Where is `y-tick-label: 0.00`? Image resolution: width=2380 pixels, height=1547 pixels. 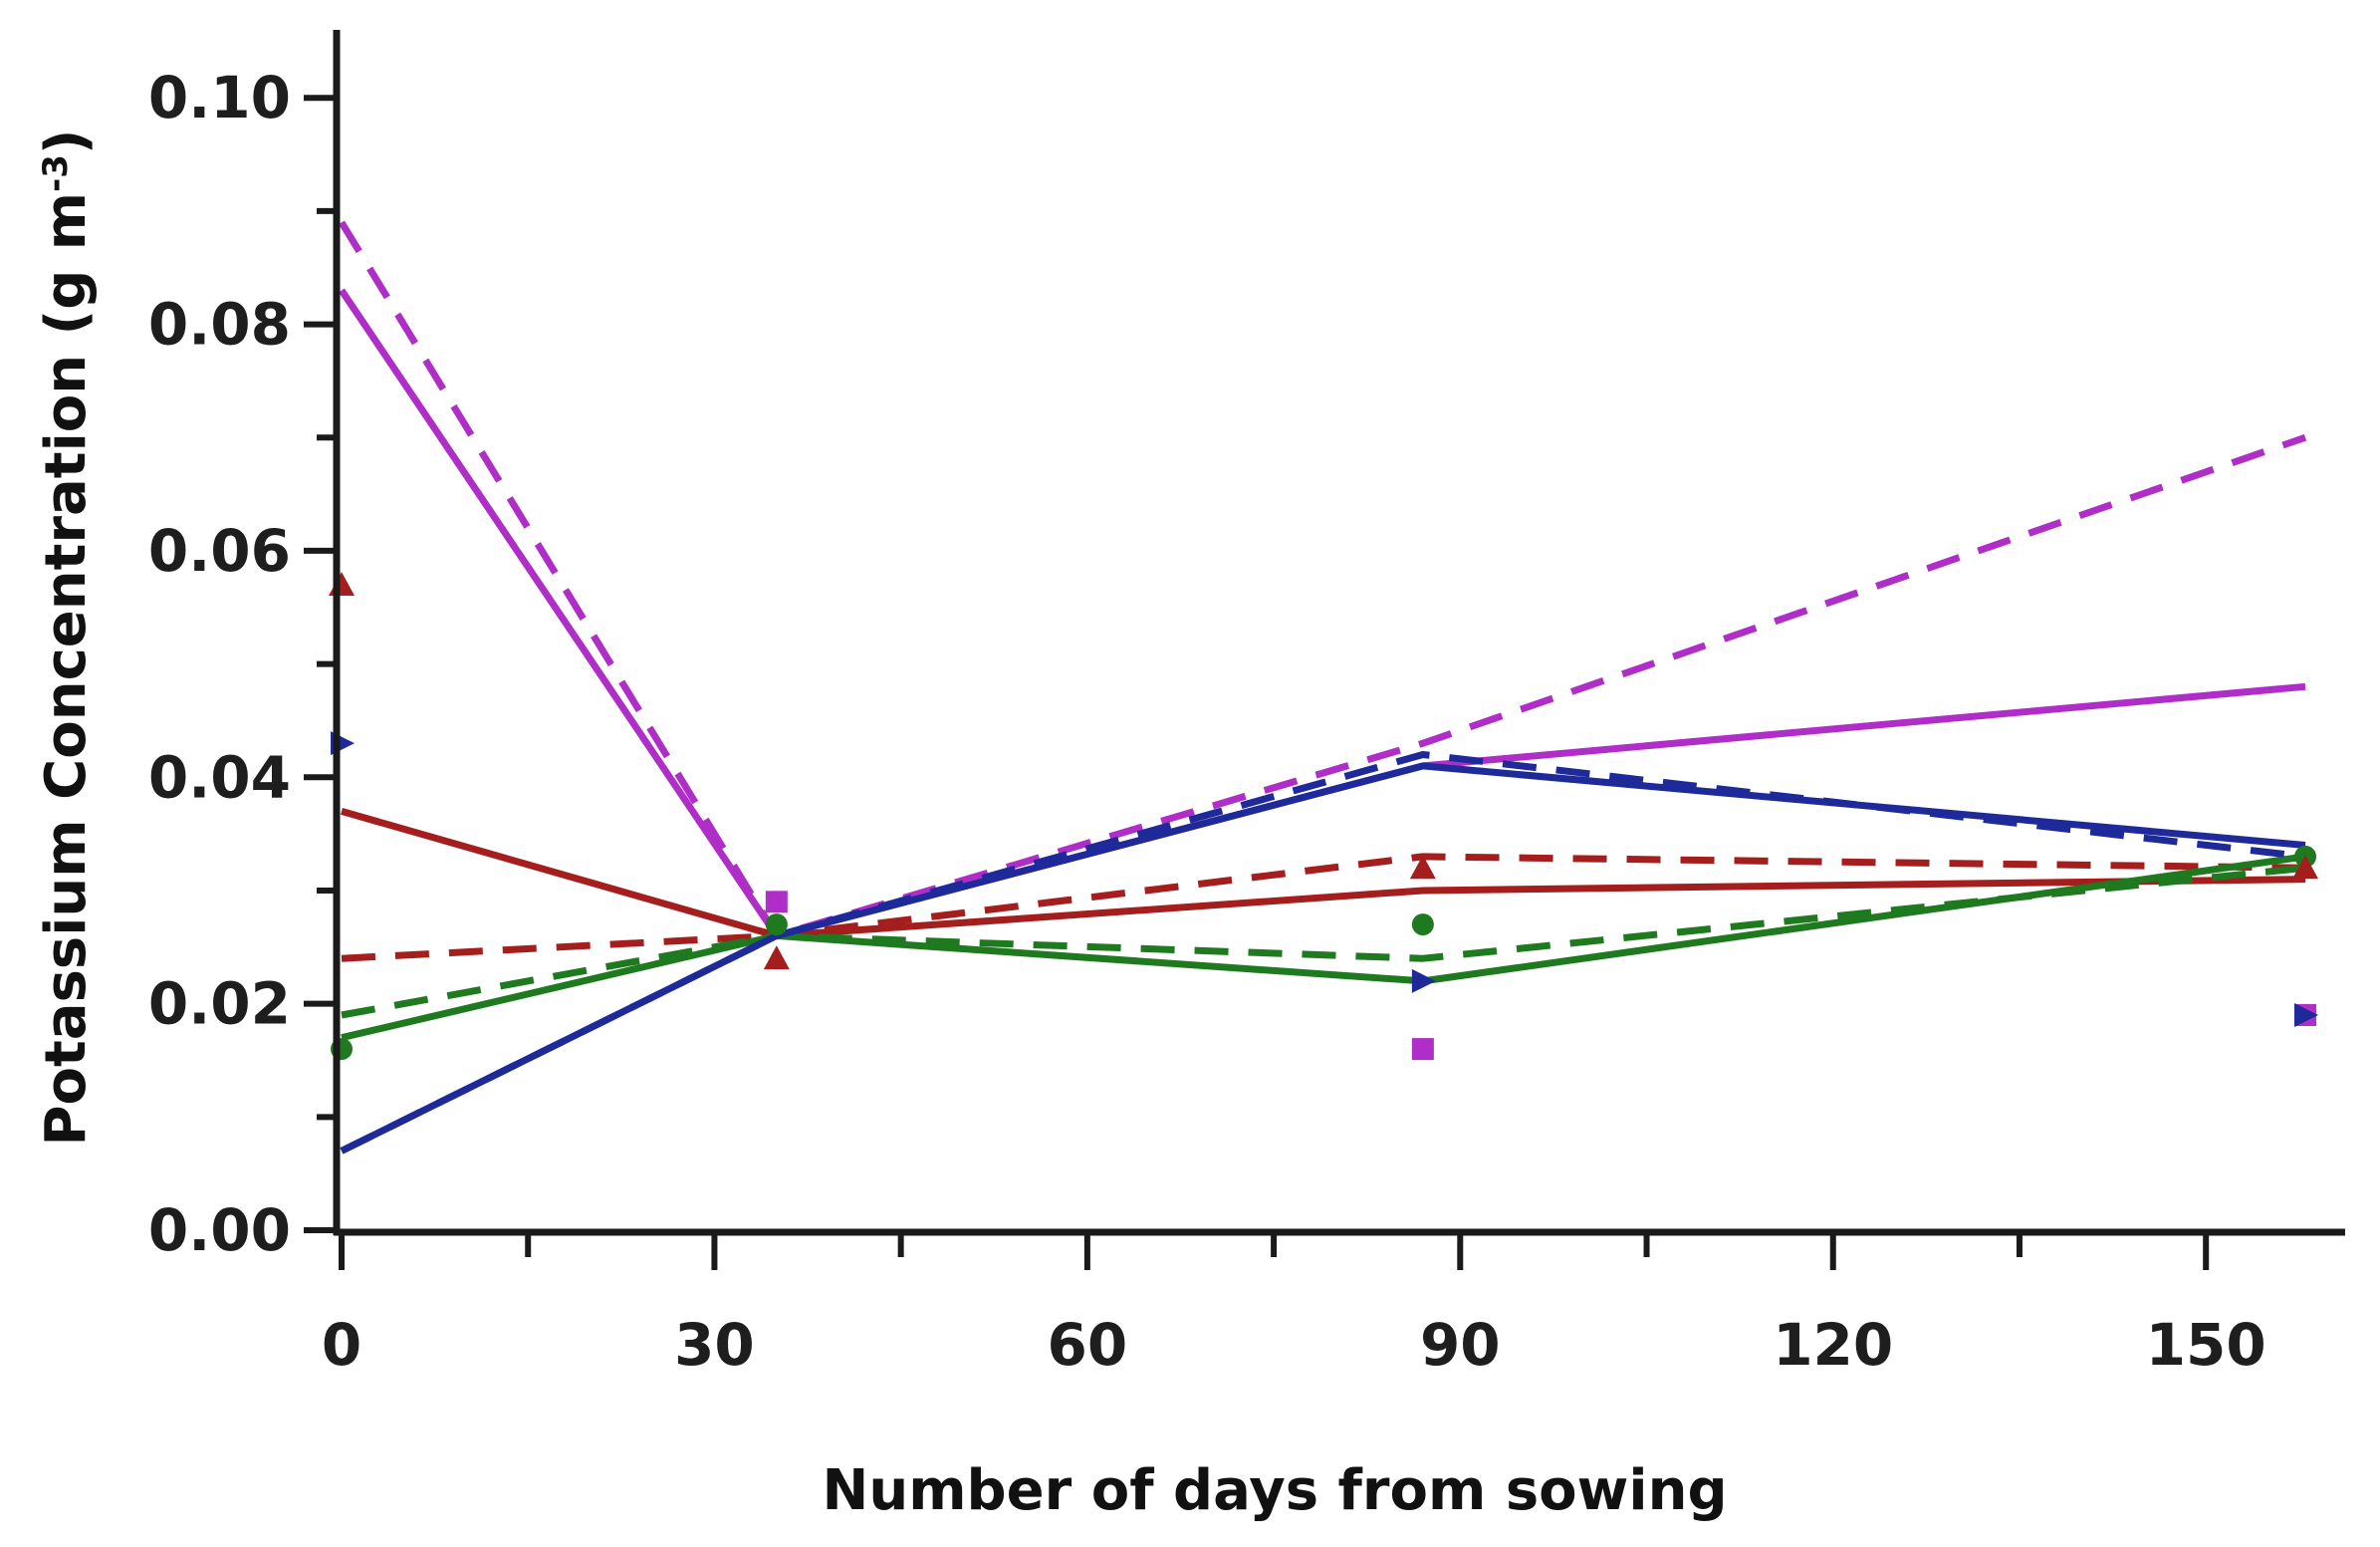
y-tick-label: 0.00 is located at coordinates (219, 1230).